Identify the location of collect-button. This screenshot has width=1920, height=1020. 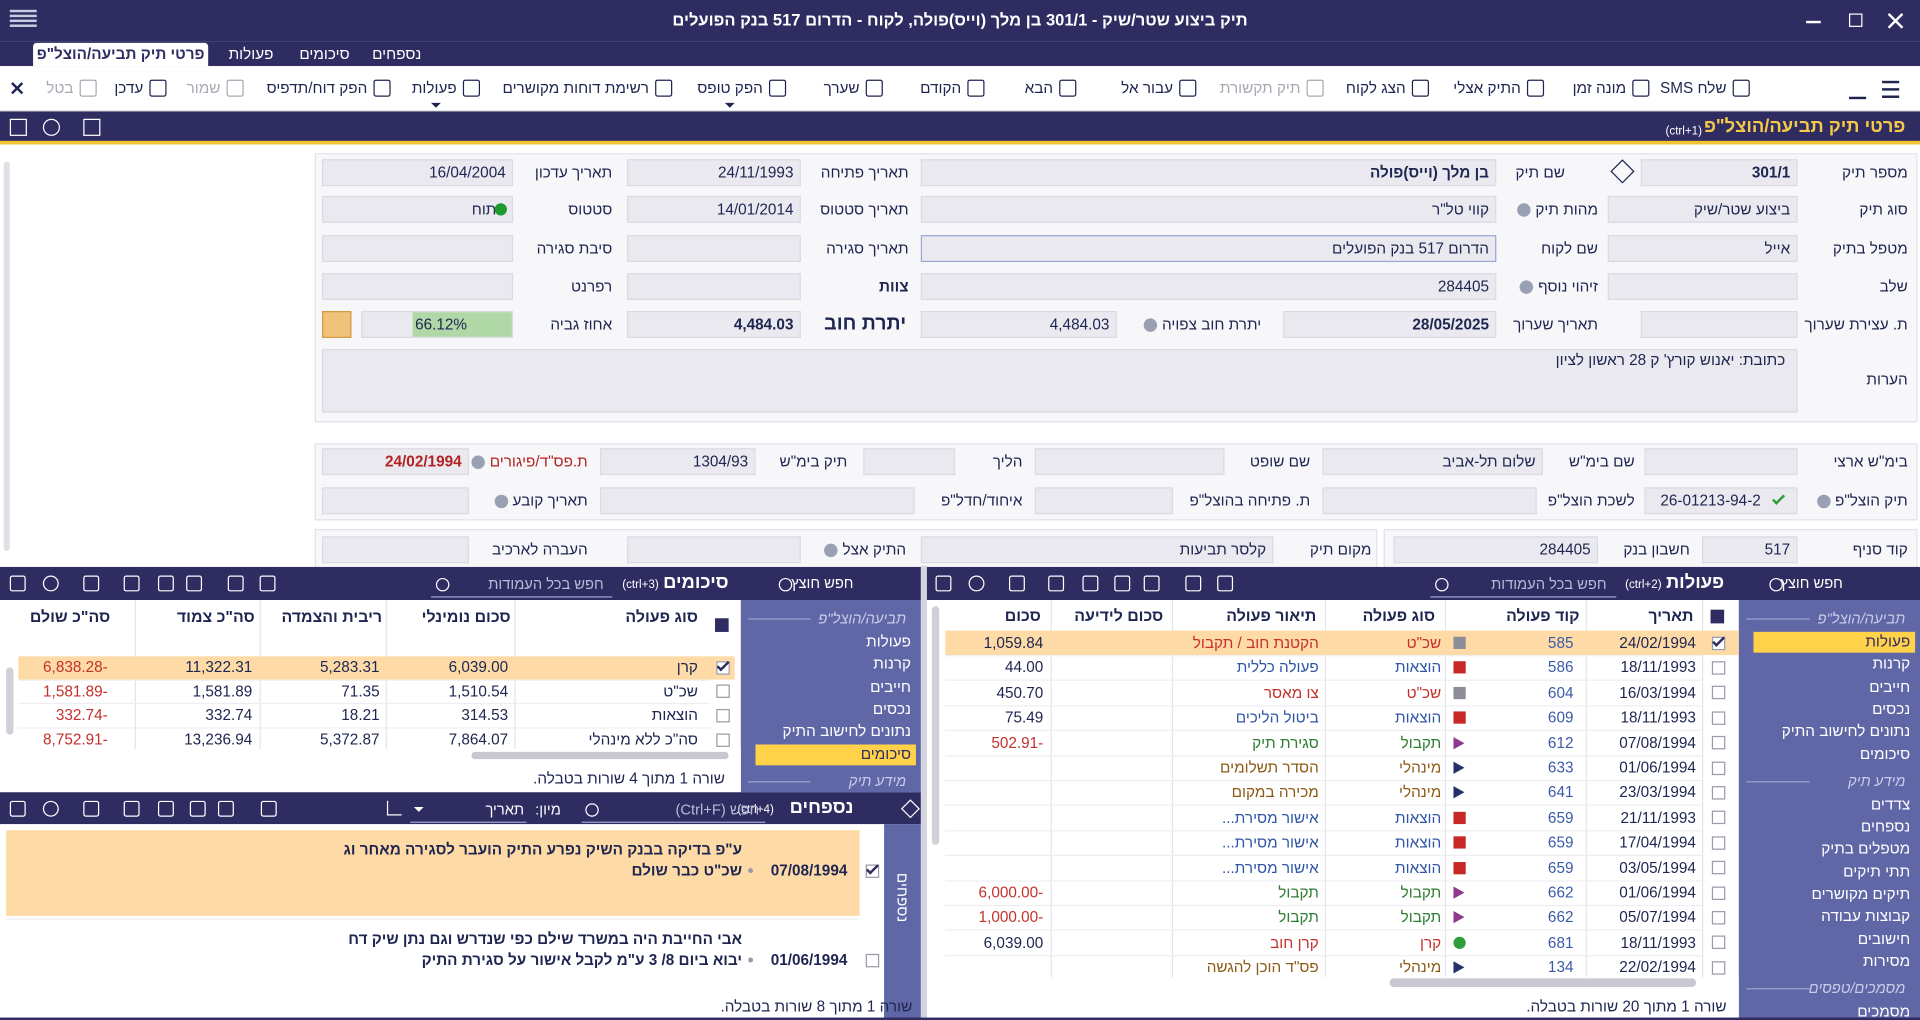
(337, 324).